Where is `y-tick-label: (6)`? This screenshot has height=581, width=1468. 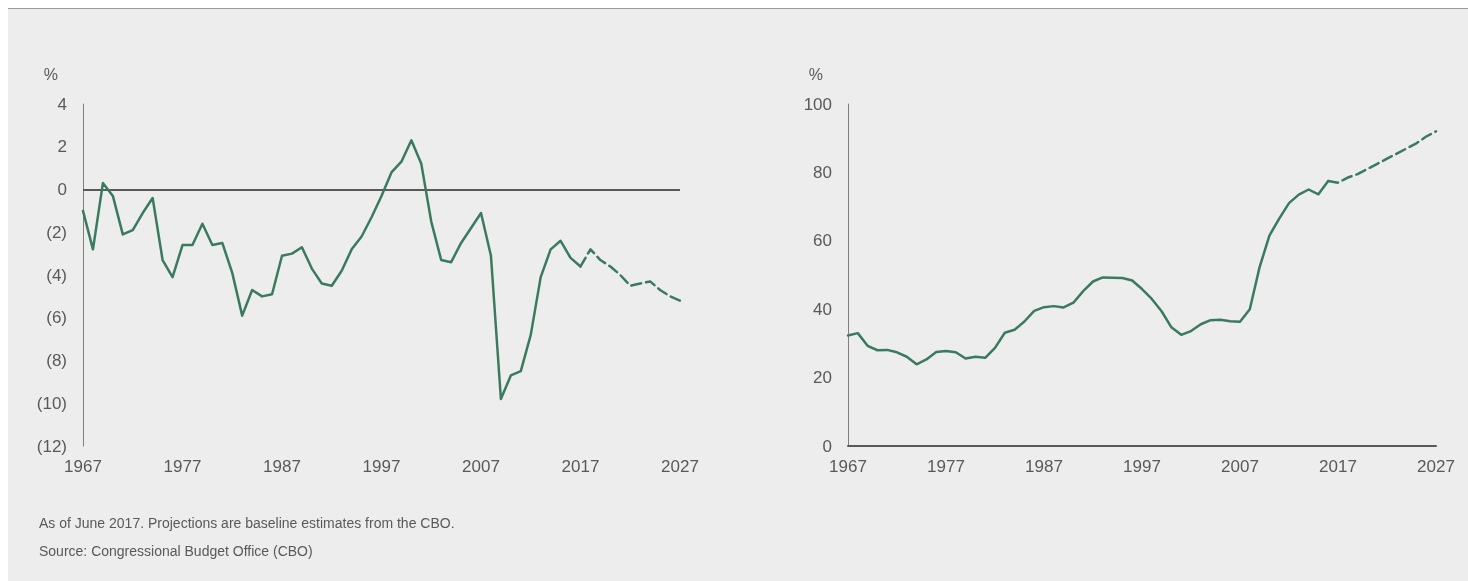
y-tick-label: (6) is located at coordinates (56, 318).